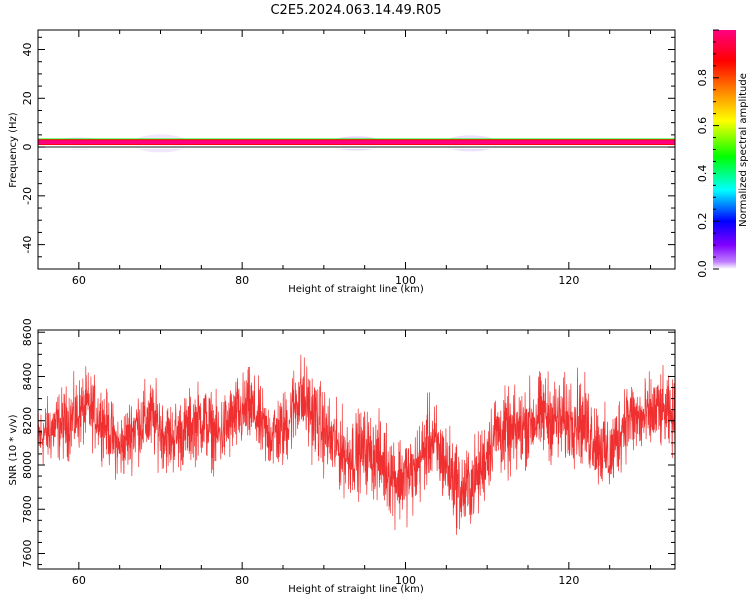  What do you see at coordinates (743, 150) in the screenshot?
I see `colorbar-label: Normalized spectral amplitude` at bounding box center [743, 150].